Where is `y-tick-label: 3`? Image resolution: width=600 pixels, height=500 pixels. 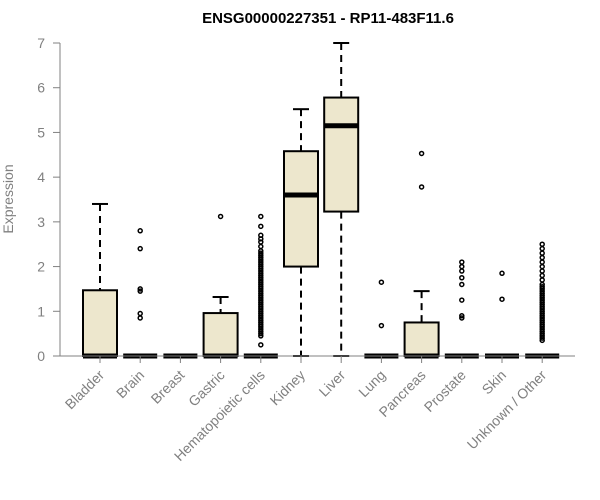 y-tick-label: 3 is located at coordinates (41, 222).